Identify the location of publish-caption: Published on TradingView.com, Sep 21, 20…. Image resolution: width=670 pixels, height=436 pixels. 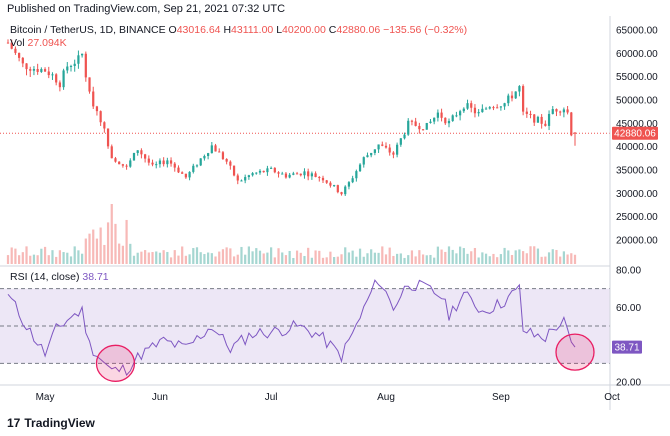
(146, 9).